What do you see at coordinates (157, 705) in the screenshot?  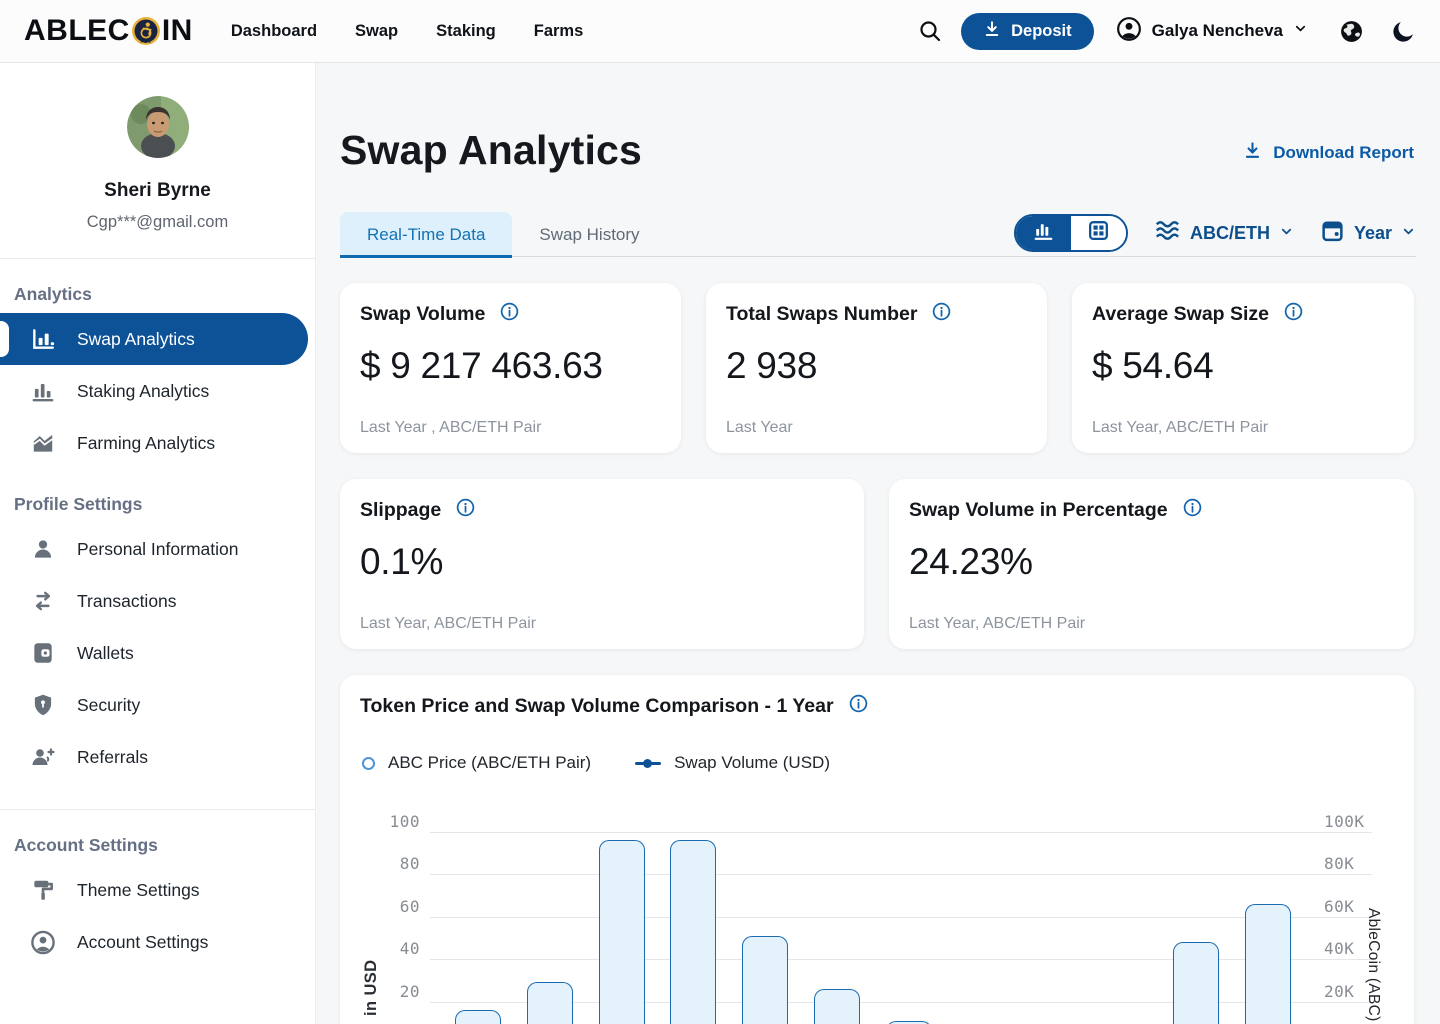 I see `sidebar-item-security: Security` at bounding box center [157, 705].